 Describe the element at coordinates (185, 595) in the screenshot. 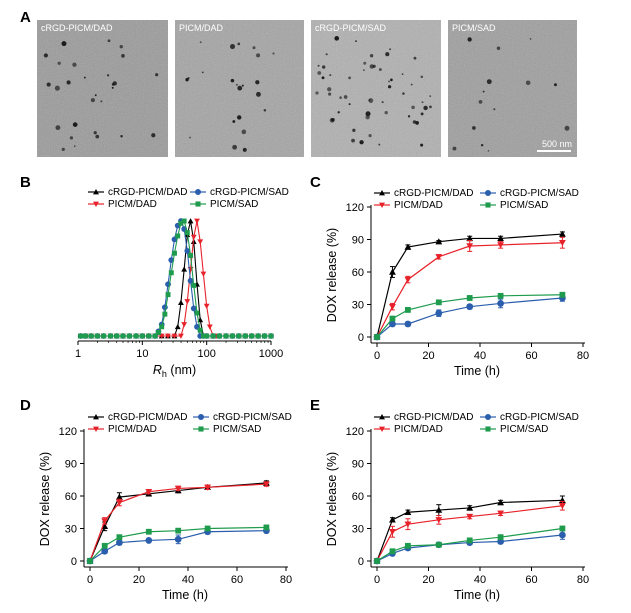

I see `x-axis-label: Time (h)` at that location.